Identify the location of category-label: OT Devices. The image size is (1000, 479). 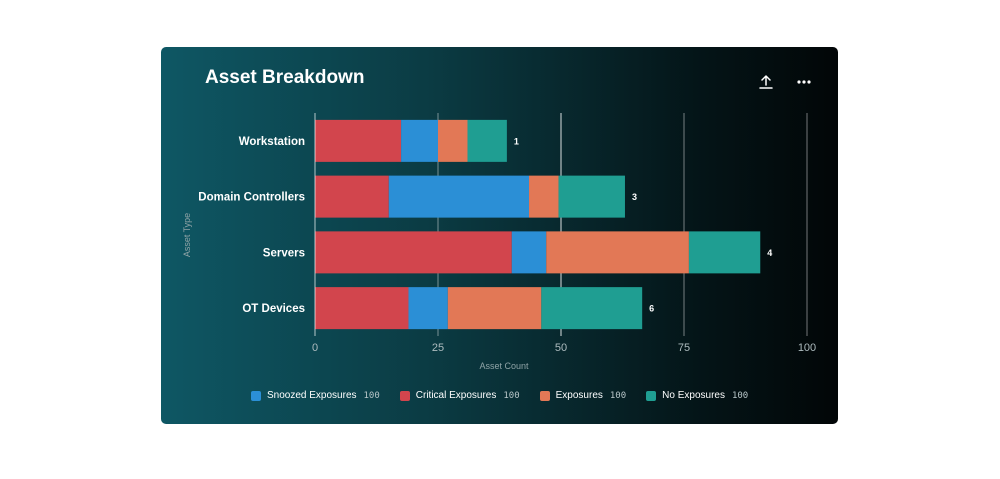
(273, 309).